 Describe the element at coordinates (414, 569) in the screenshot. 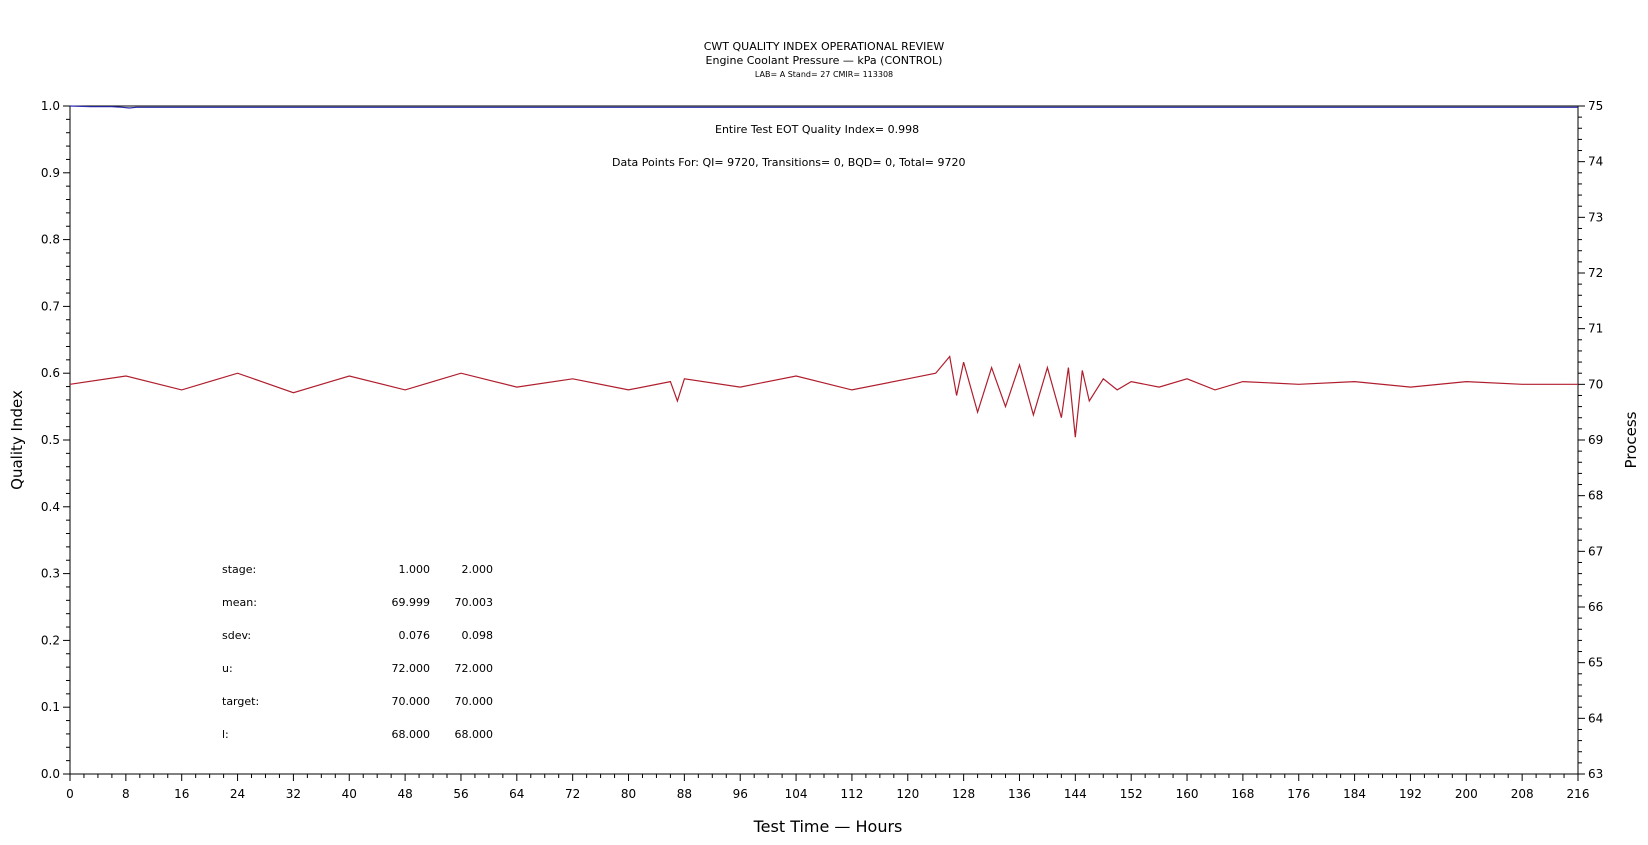

I see `stats-row-value: 1.000` at that location.